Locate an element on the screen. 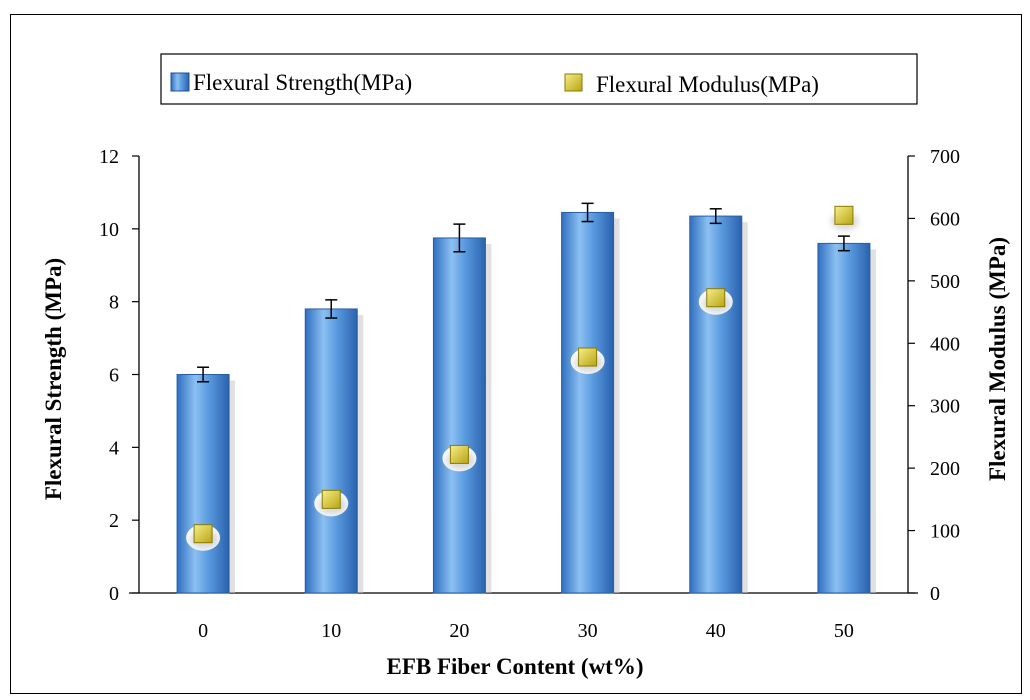 Image resolution: width=1030 pixels, height=700 pixels. legend-item-modulus: Flexural Modulus(MPa) is located at coordinates (691, 84).